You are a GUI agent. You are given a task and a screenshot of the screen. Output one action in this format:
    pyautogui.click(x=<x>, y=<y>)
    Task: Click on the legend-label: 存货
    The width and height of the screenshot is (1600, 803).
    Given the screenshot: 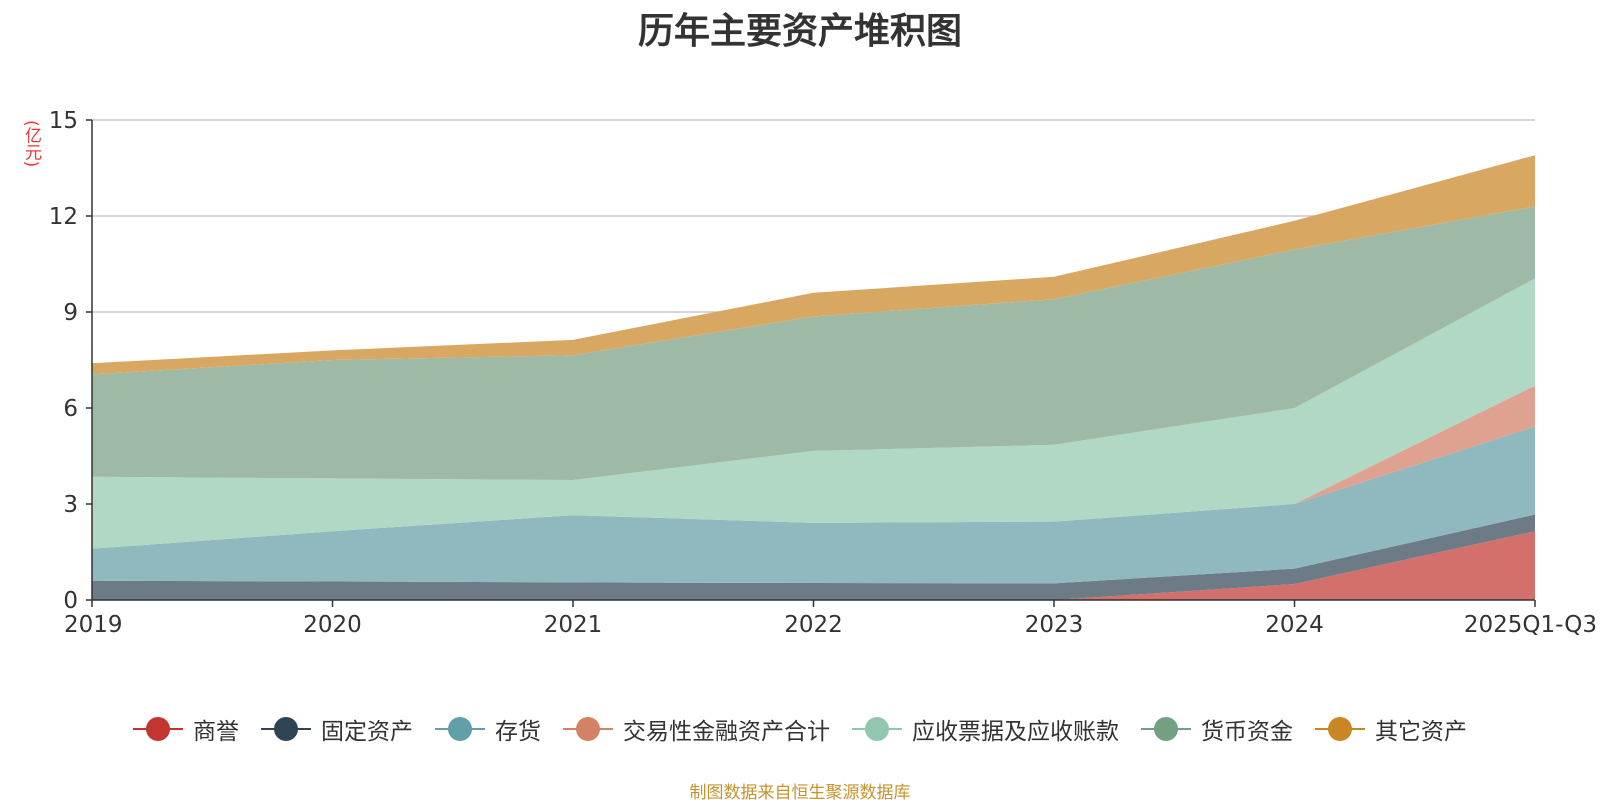 What is the action you would take?
    pyautogui.click(x=518, y=732)
    